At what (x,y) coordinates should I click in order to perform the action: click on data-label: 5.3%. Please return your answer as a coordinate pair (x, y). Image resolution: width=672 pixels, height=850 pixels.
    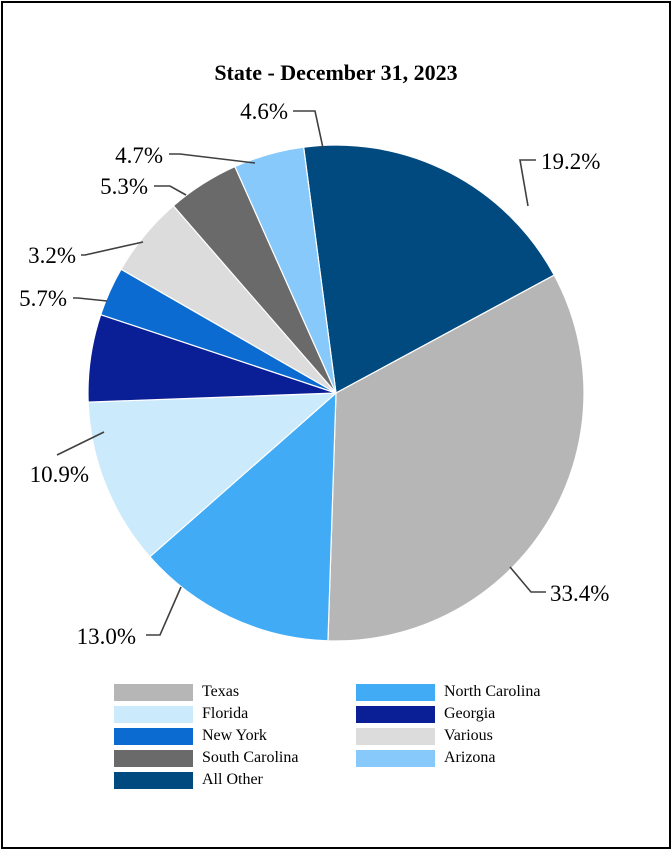
    Looking at the image, I should click on (124, 186).